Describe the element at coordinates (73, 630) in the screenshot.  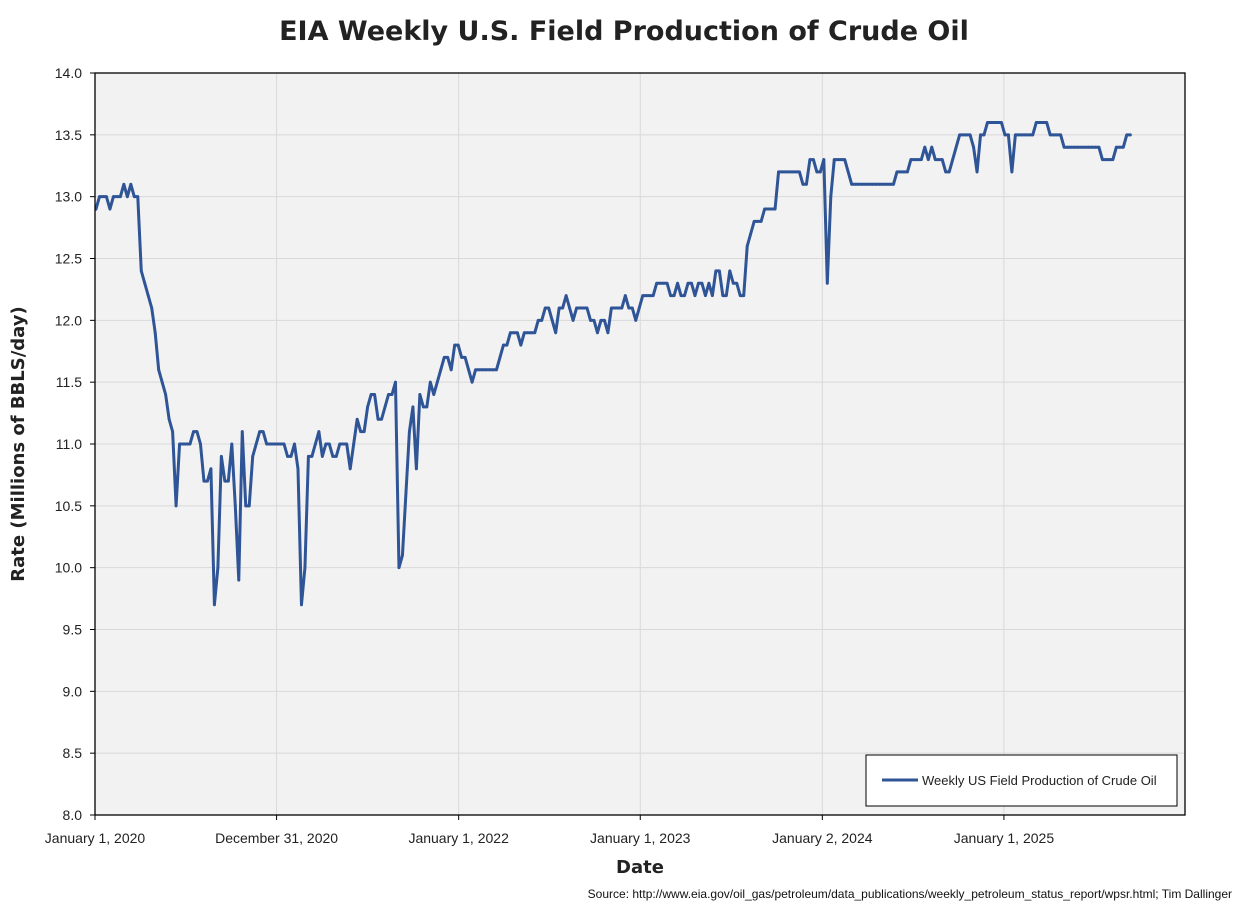
I see `y-tick-label: 9.5` at that location.